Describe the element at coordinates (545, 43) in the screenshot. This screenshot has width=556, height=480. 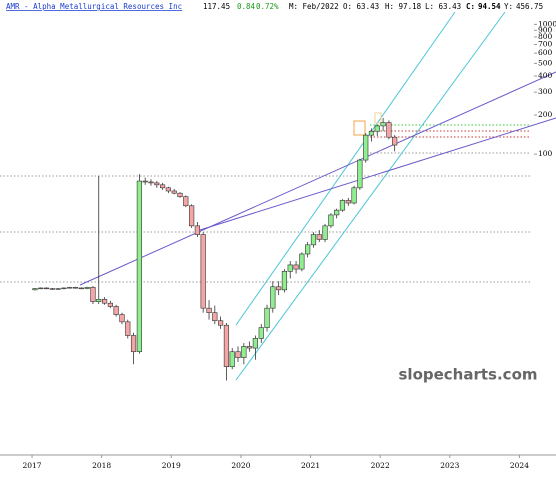
I see `y-tick-label: 700` at that location.